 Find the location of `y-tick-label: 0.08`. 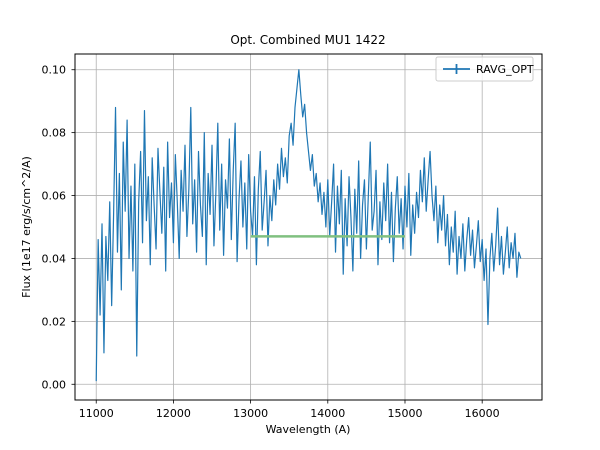

y-tick-label: 0.08 is located at coordinates (54, 133).